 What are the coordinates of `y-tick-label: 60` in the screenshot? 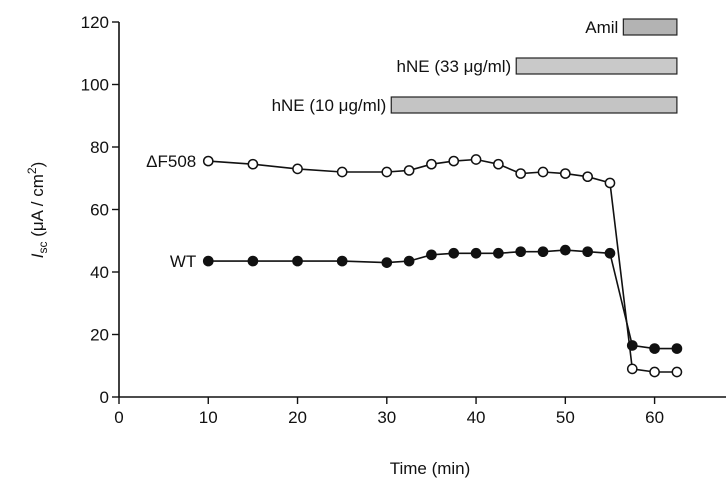 It's located at (99, 210).